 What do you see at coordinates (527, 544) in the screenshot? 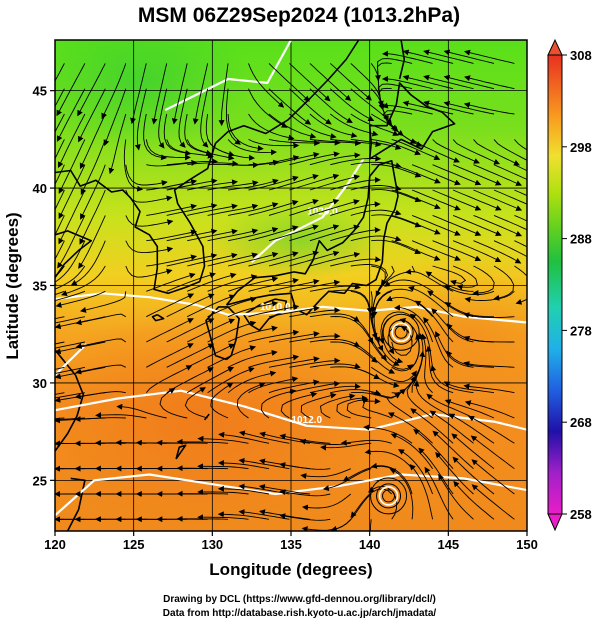
I see `x-tick-label: 150` at bounding box center [527, 544].